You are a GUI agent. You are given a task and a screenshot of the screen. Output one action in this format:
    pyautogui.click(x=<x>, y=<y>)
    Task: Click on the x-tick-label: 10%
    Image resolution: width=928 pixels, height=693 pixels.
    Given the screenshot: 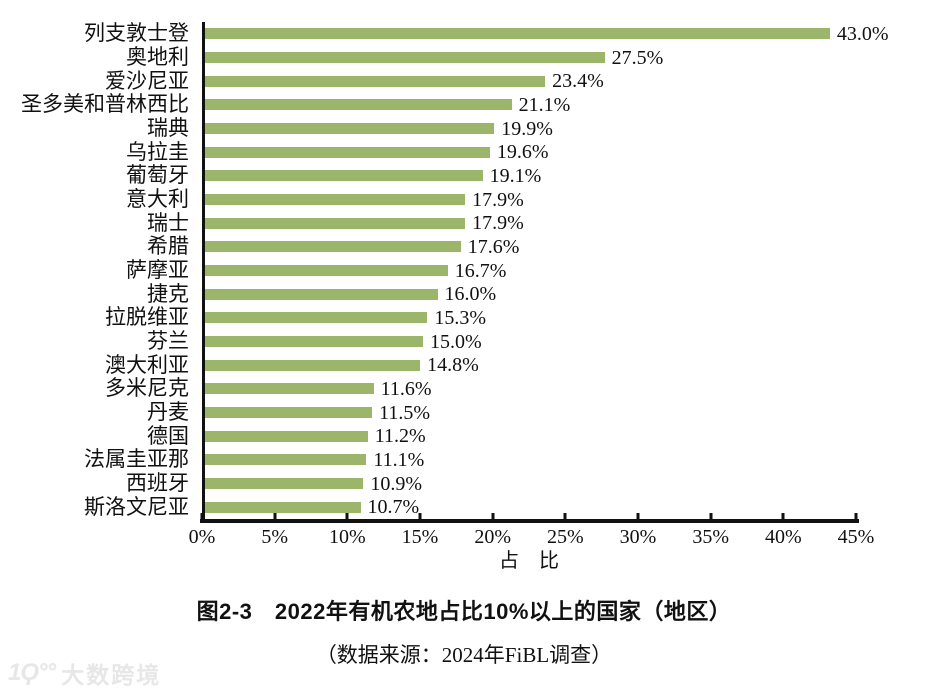 What is the action you would take?
    pyautogui.click(x=347, y=537)
    